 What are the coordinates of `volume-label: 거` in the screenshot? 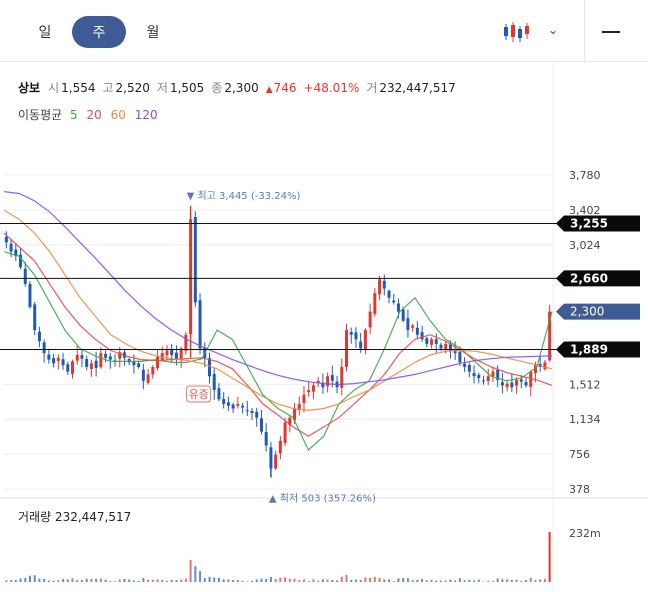 It's located at (372, 88).